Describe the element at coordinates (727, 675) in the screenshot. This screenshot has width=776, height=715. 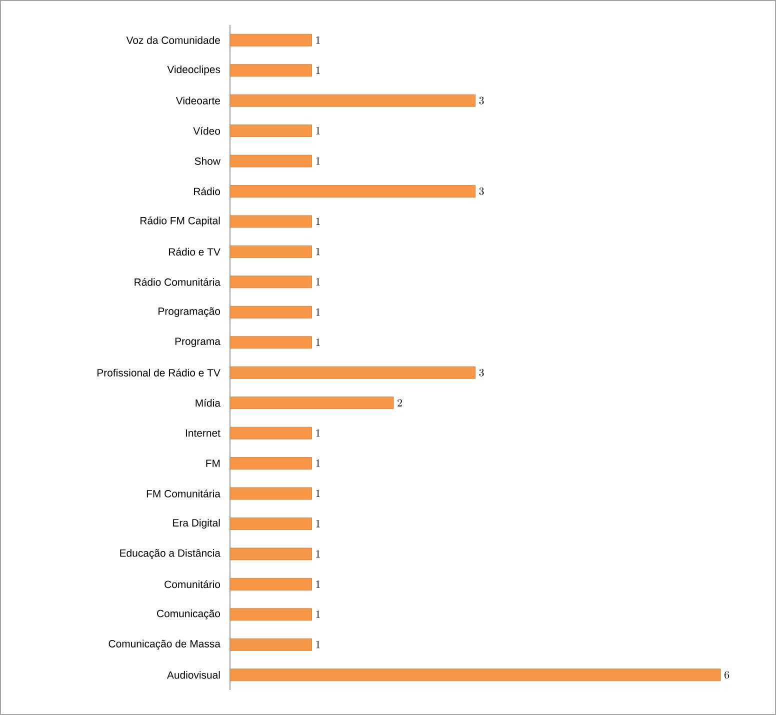
I see `data-label: 6` at that location.